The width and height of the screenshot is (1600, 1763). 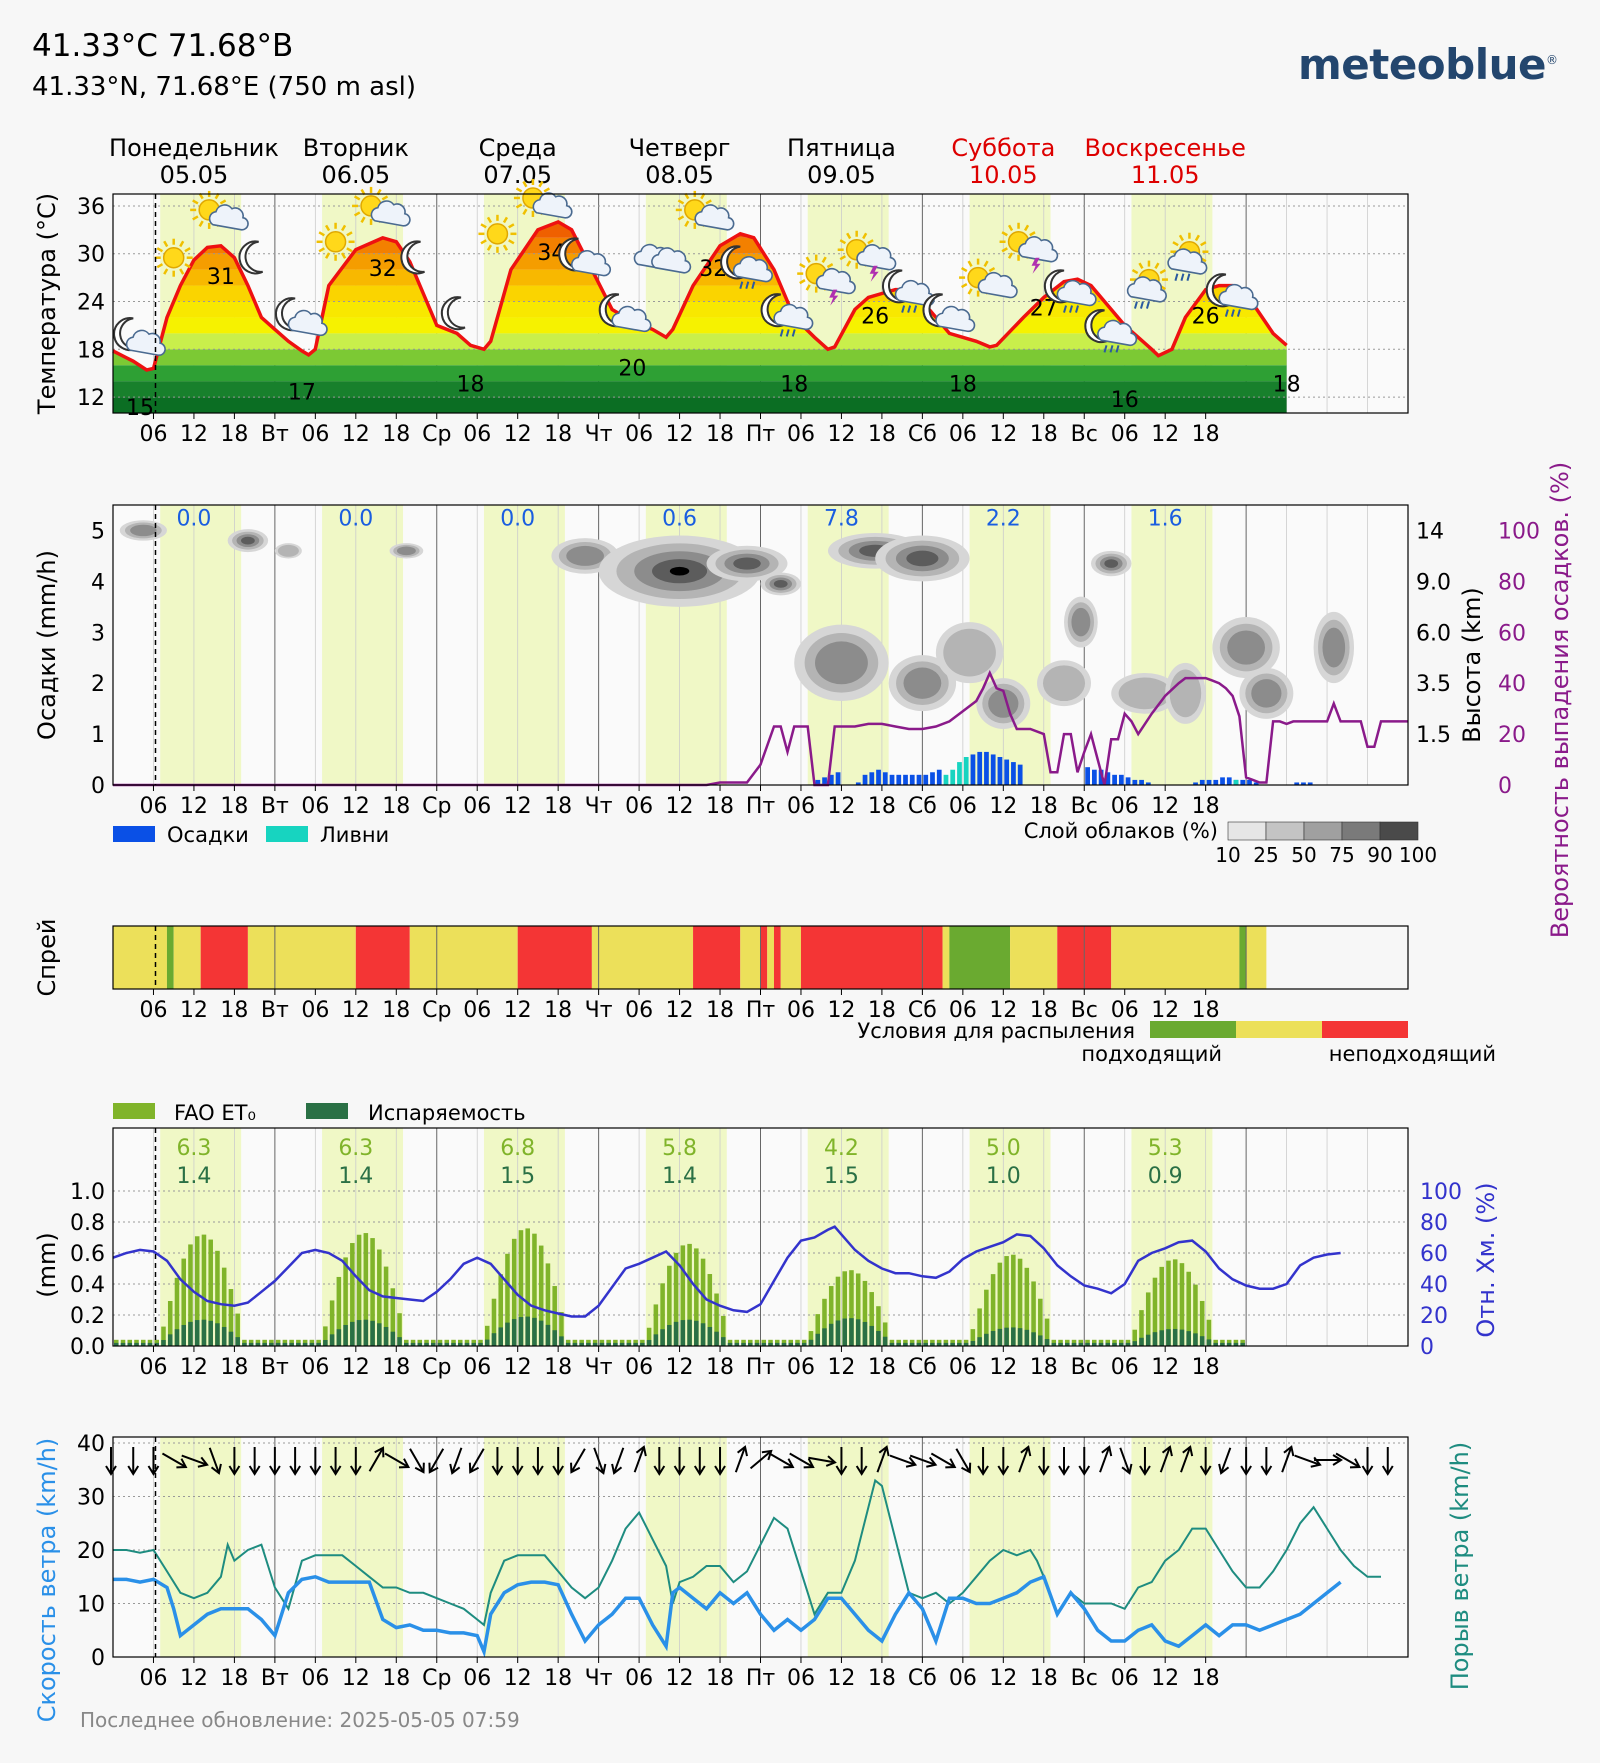 I want to click on x-tick-label: Сб, so click(x=922, y=1010).